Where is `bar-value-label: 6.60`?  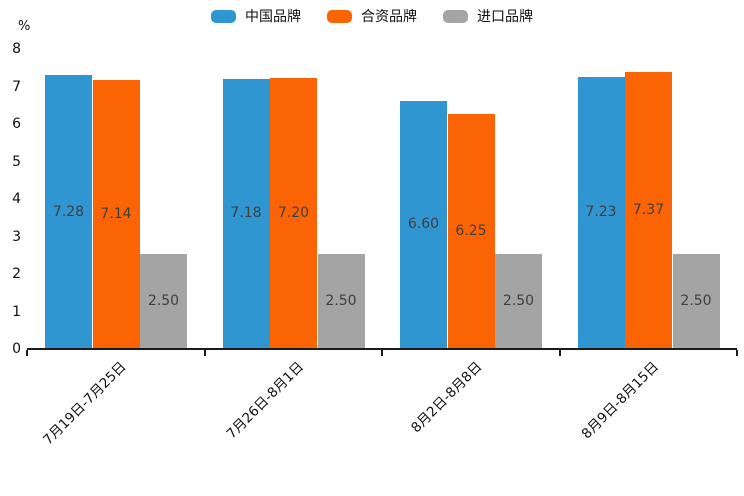 bar-value-label: 6.60 is located at coordinates (423, 224).